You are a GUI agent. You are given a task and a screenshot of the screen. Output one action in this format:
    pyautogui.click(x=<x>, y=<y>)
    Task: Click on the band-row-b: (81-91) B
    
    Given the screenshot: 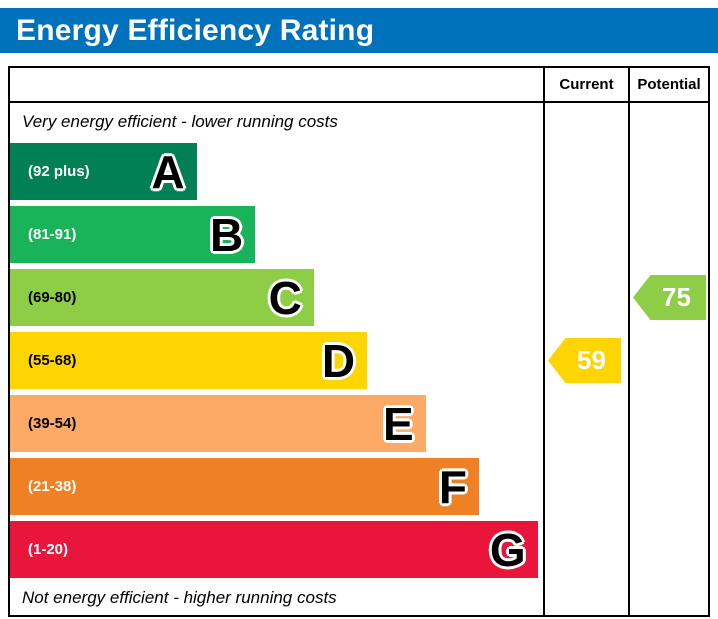 What is the action you would take?
    pyautogui.click(x=276, y=234)
    